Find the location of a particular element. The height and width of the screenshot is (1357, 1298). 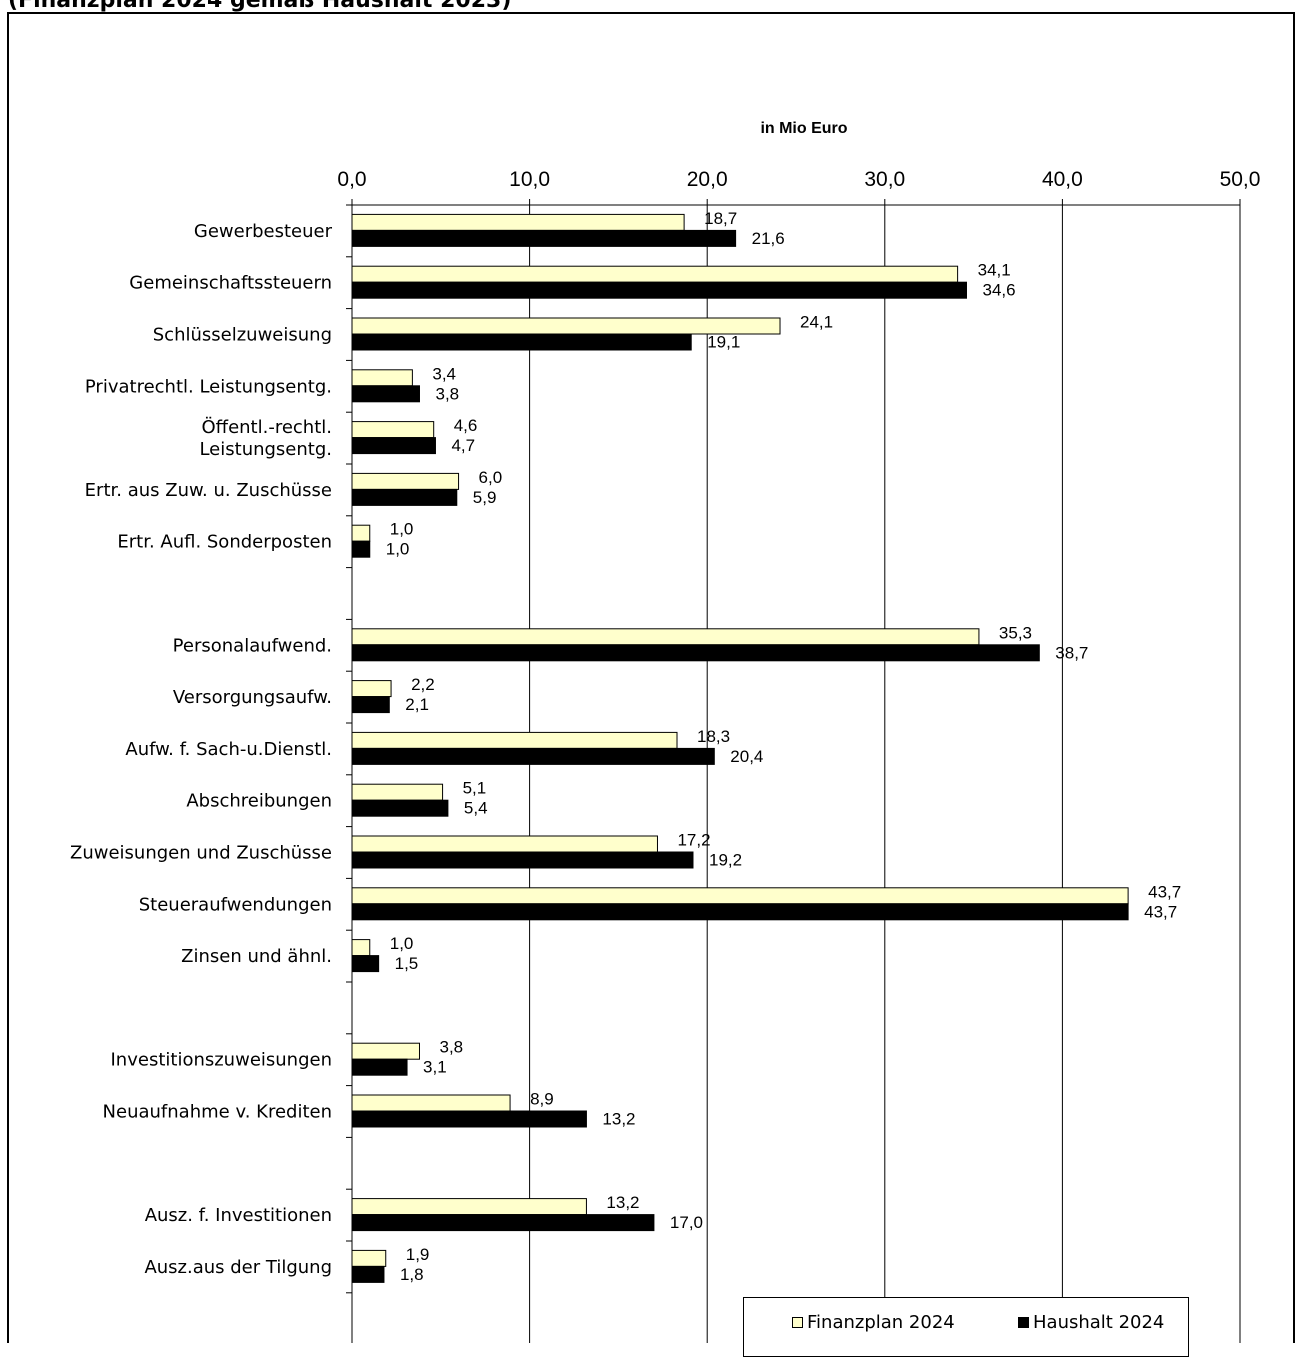

data-label-haushalt: 1,8 is located at coordinates (412, 1274).